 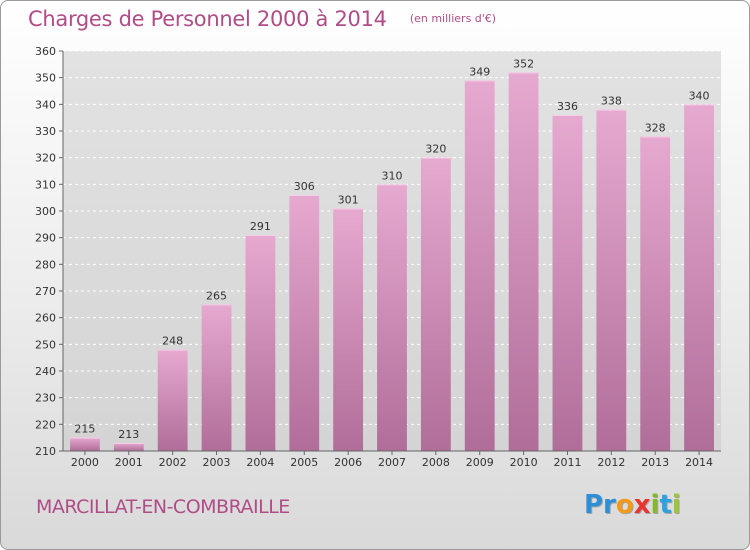 What do you see at coordinates (435, 149) in the screenshot?
I see `bar-value-label: 320` at bounding box center [435, 149].